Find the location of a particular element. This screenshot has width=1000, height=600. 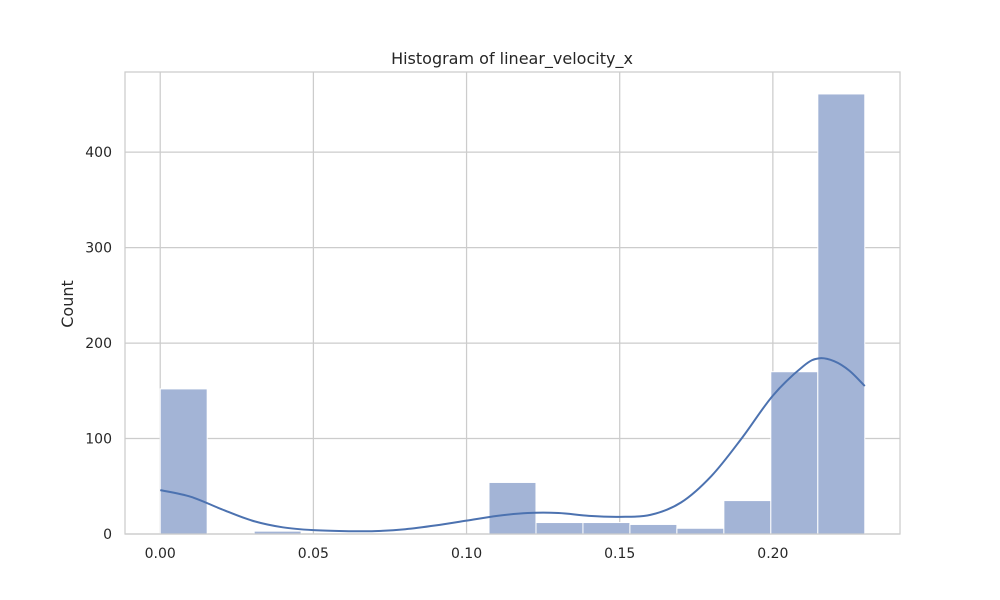

x-tick-label: 0.00 is located at coordinates (160, 554).